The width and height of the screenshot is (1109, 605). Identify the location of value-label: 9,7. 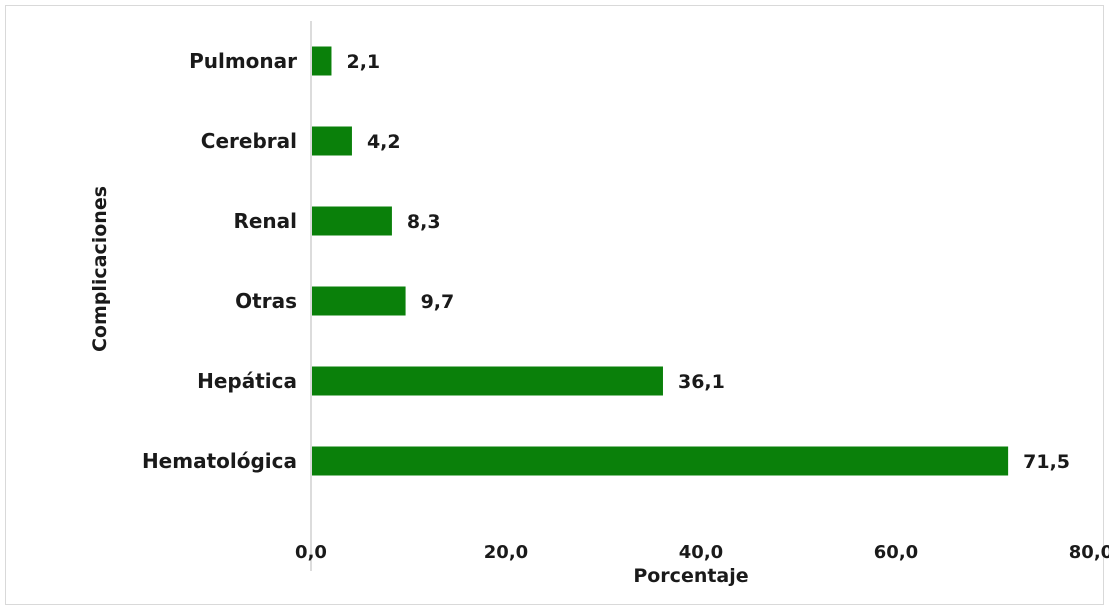
(438, 302).